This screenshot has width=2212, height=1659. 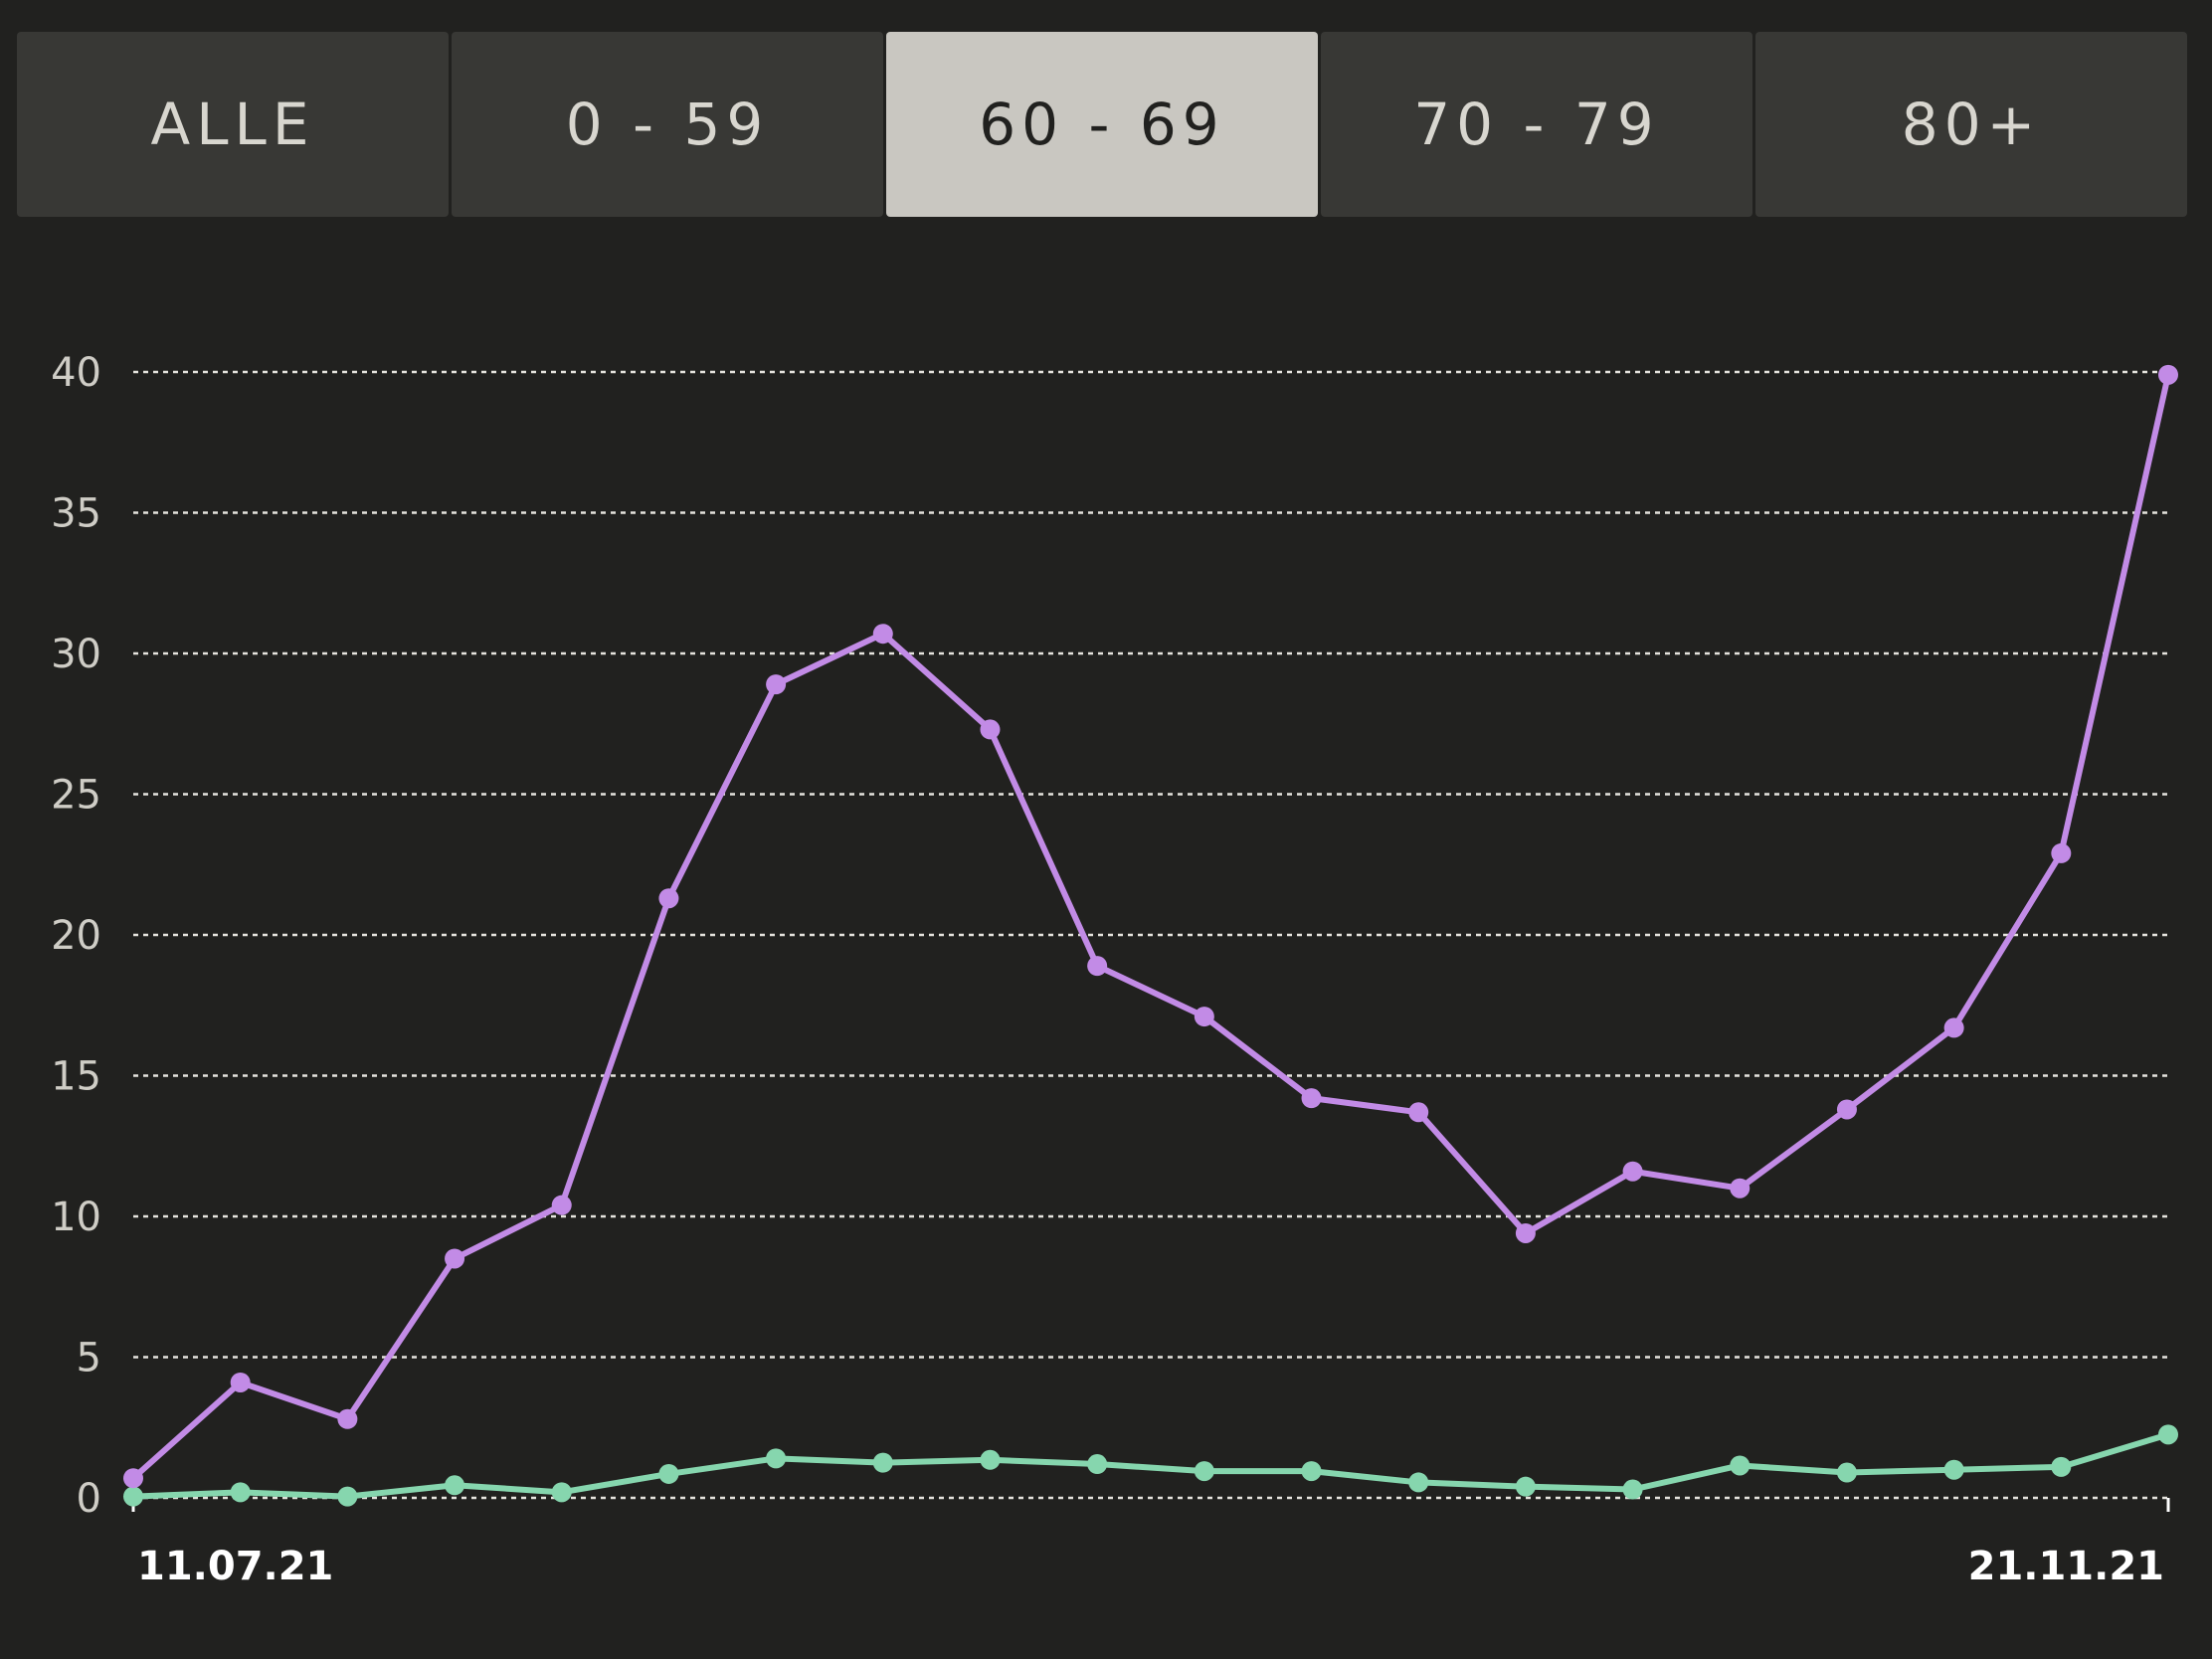 I want to click on y-tick-label: 0, so click(x=89, y=1499).